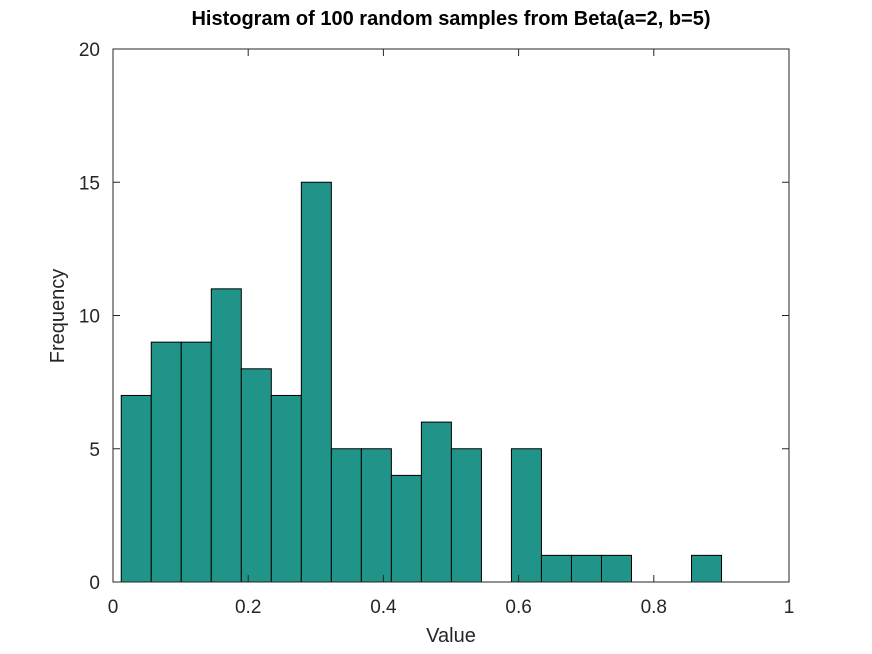 This screenshot has height=654, width=872. I want to click on x-tick-label: 0, so click(113, 607).